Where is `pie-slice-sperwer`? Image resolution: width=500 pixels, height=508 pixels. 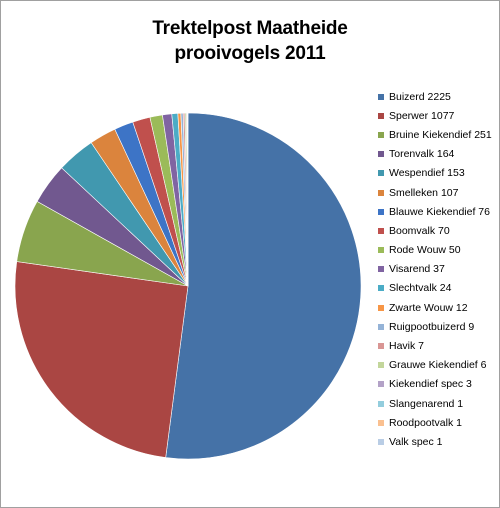
pie-slice-sperwer is located at coordinates (101, 359).